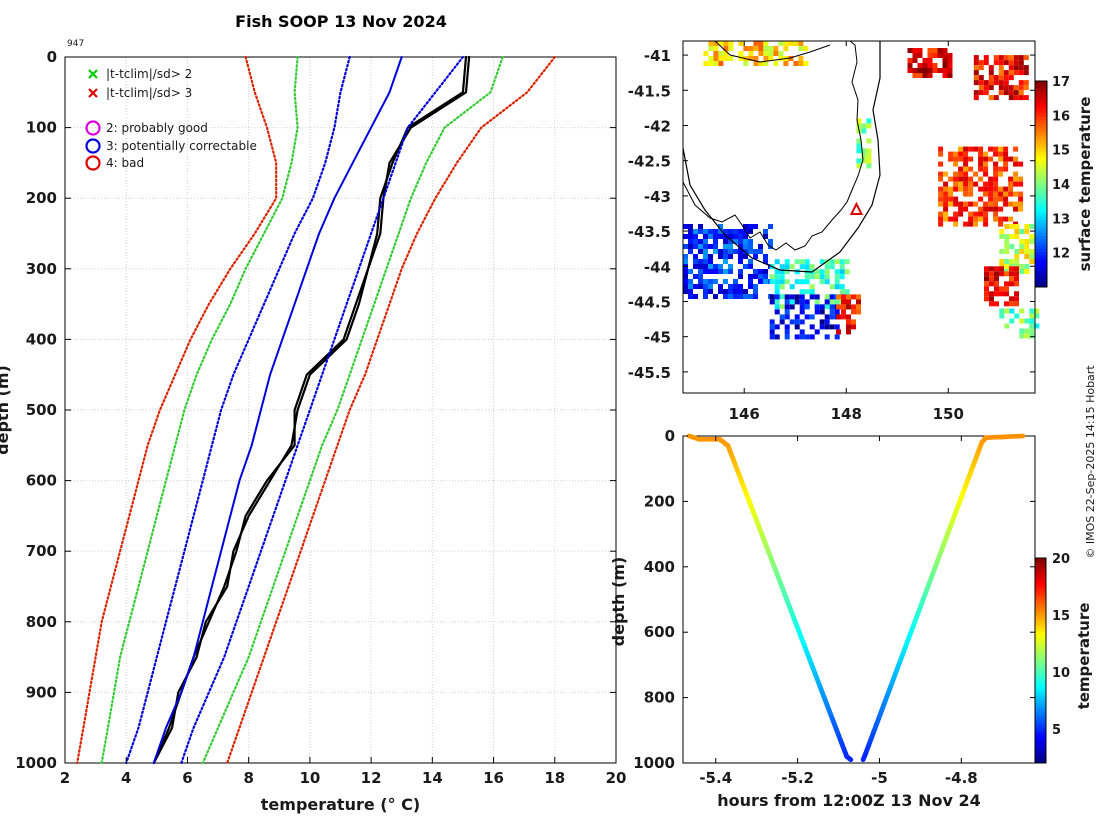  I want to click on x-tick-label: 12, so click(371, 778).